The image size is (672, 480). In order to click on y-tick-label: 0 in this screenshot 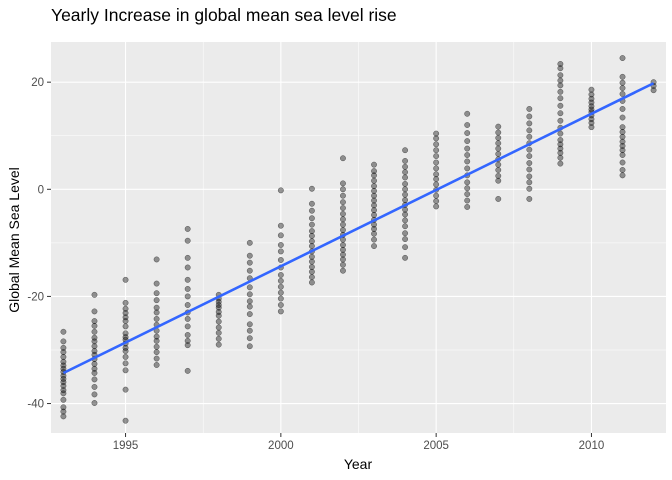, I will do `click(41, 190)`.